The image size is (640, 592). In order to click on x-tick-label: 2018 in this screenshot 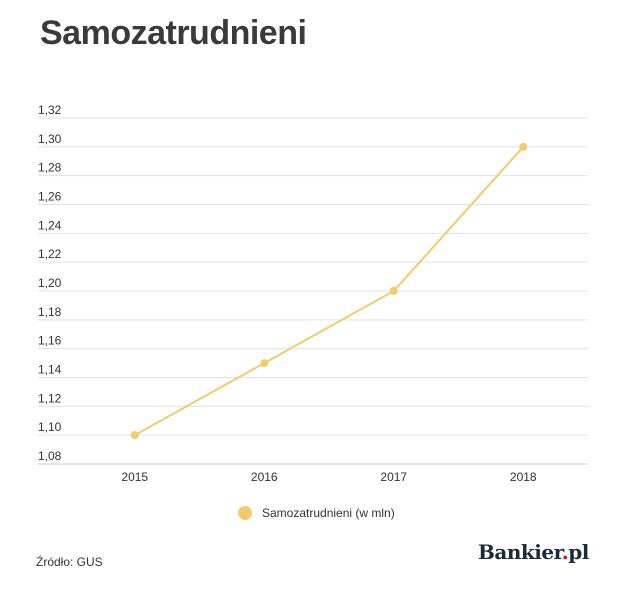, I will do `click(523, 477)`.